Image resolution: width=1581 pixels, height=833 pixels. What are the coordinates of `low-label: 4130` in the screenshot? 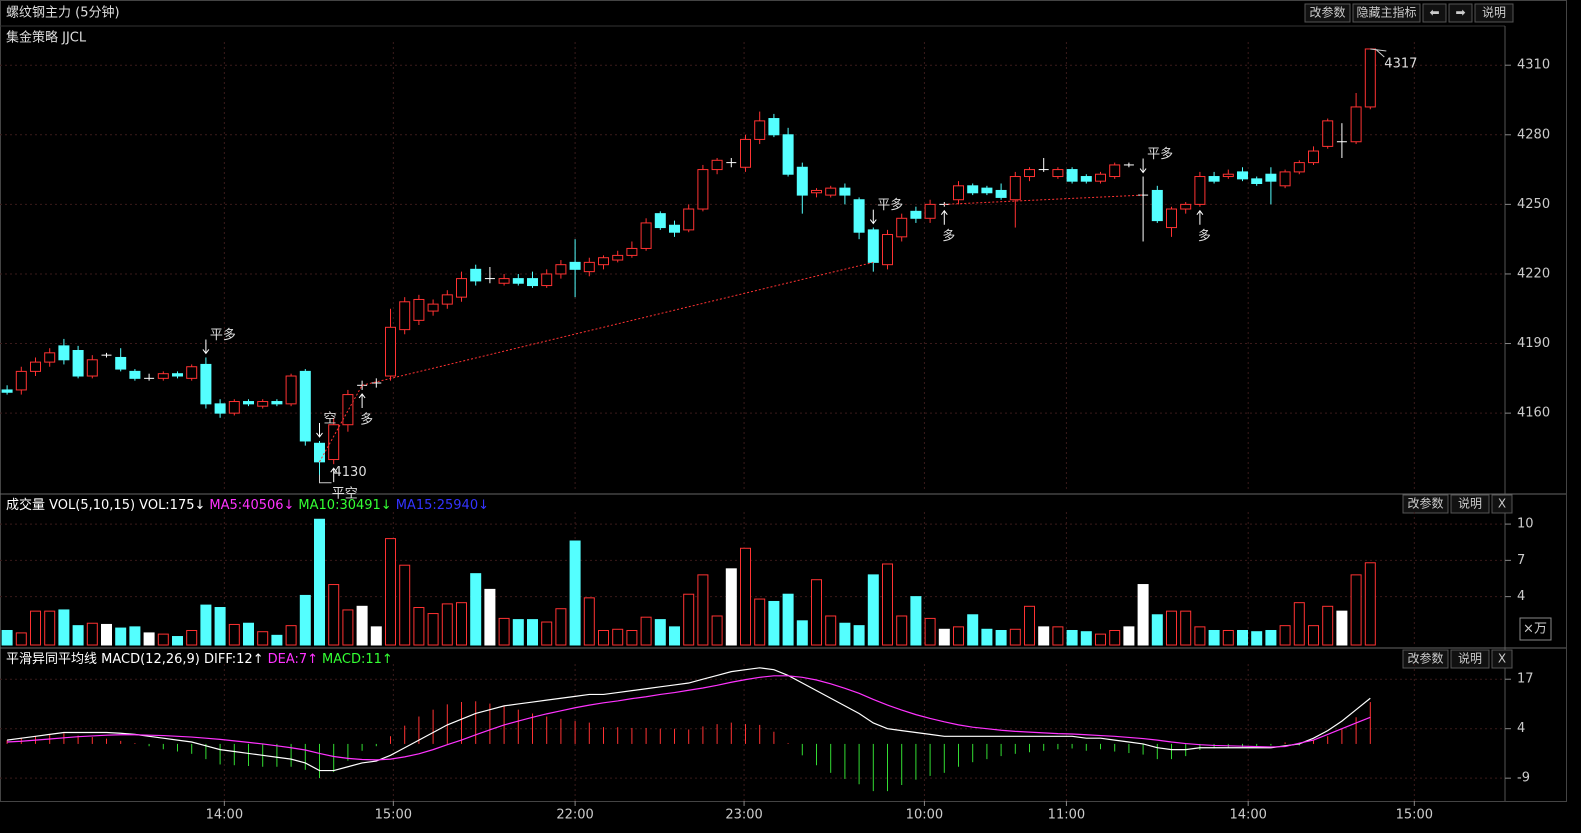 It's located at (350, 472).